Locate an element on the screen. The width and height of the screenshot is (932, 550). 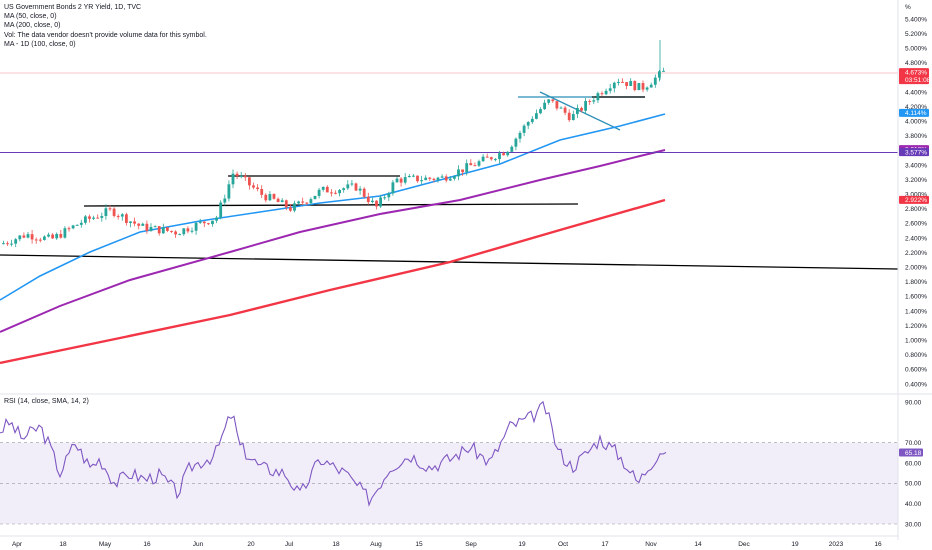
rsi-tick-label: 60.00 is located at coordinates (913, 463).